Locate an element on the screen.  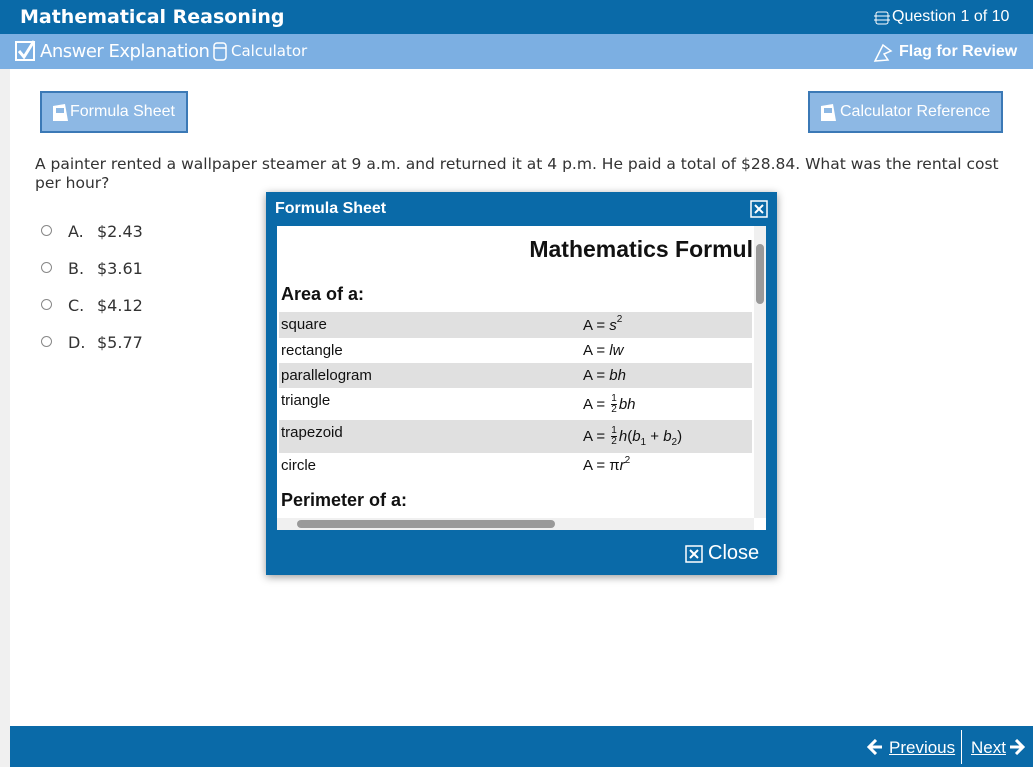
formula-text: ) is located at coordinates (680, 436).